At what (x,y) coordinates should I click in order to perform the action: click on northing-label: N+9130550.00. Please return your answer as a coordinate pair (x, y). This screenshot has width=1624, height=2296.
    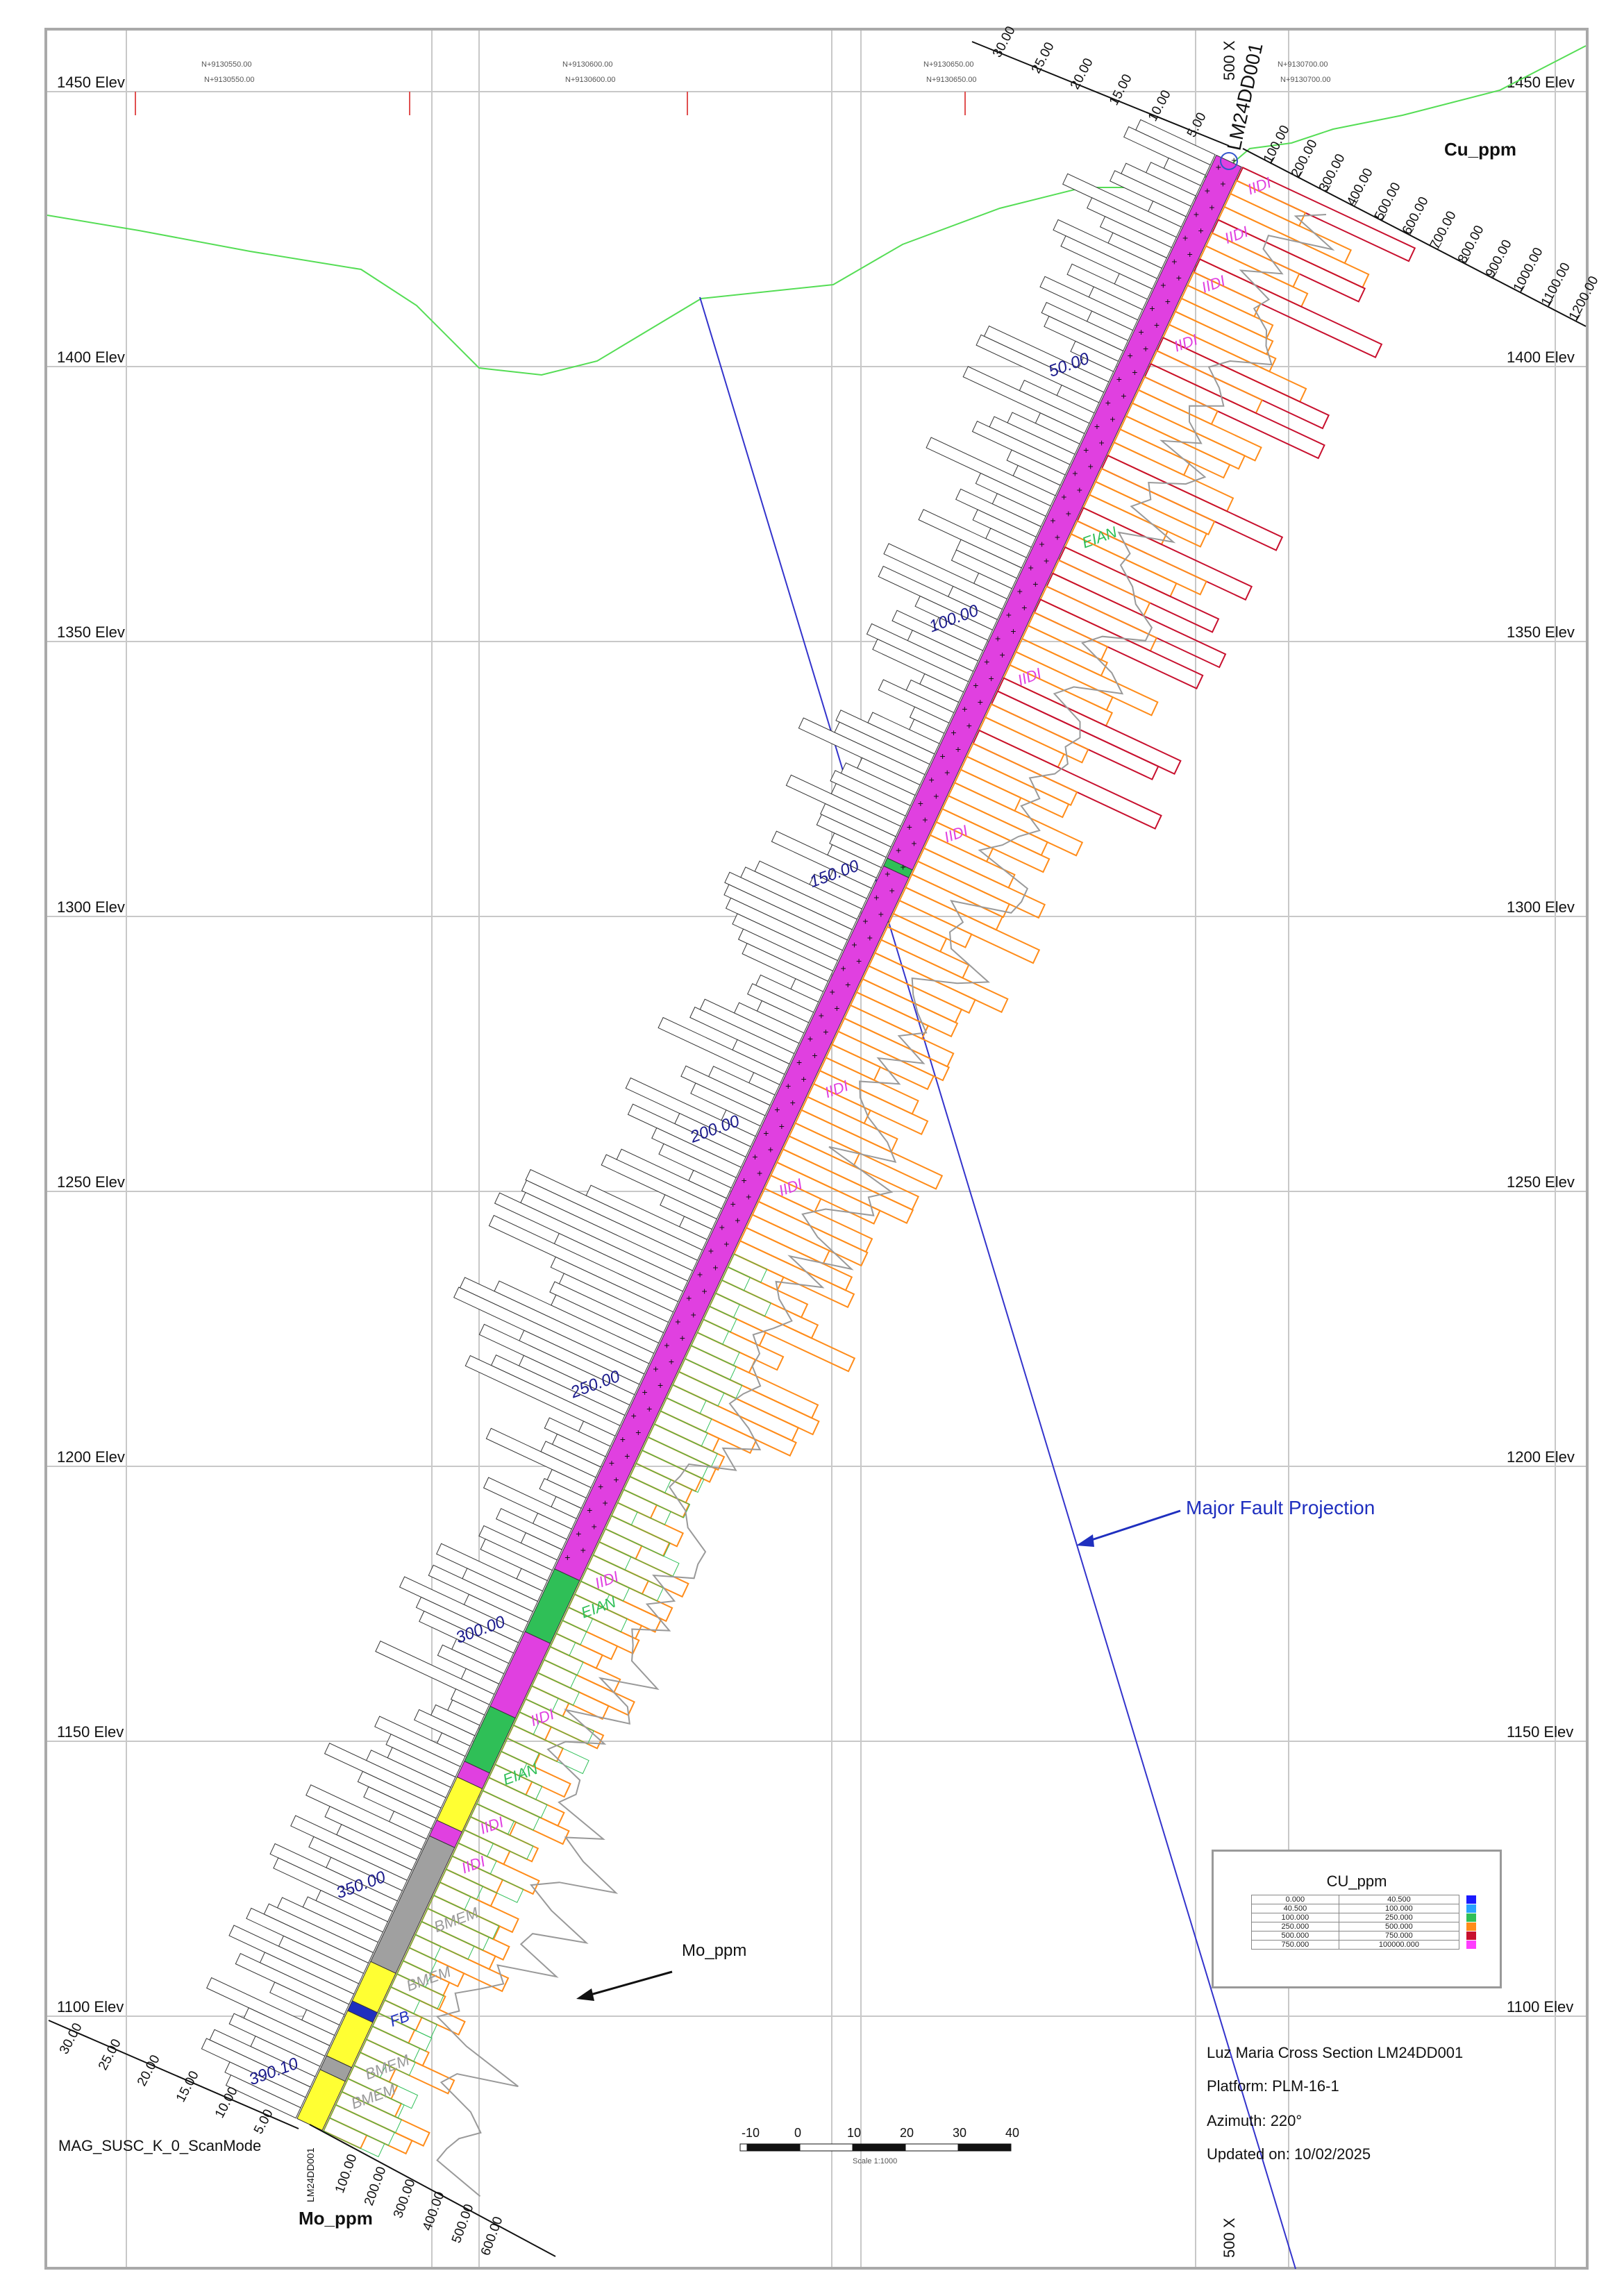
    Looking at the image, I should click on (229, 80).